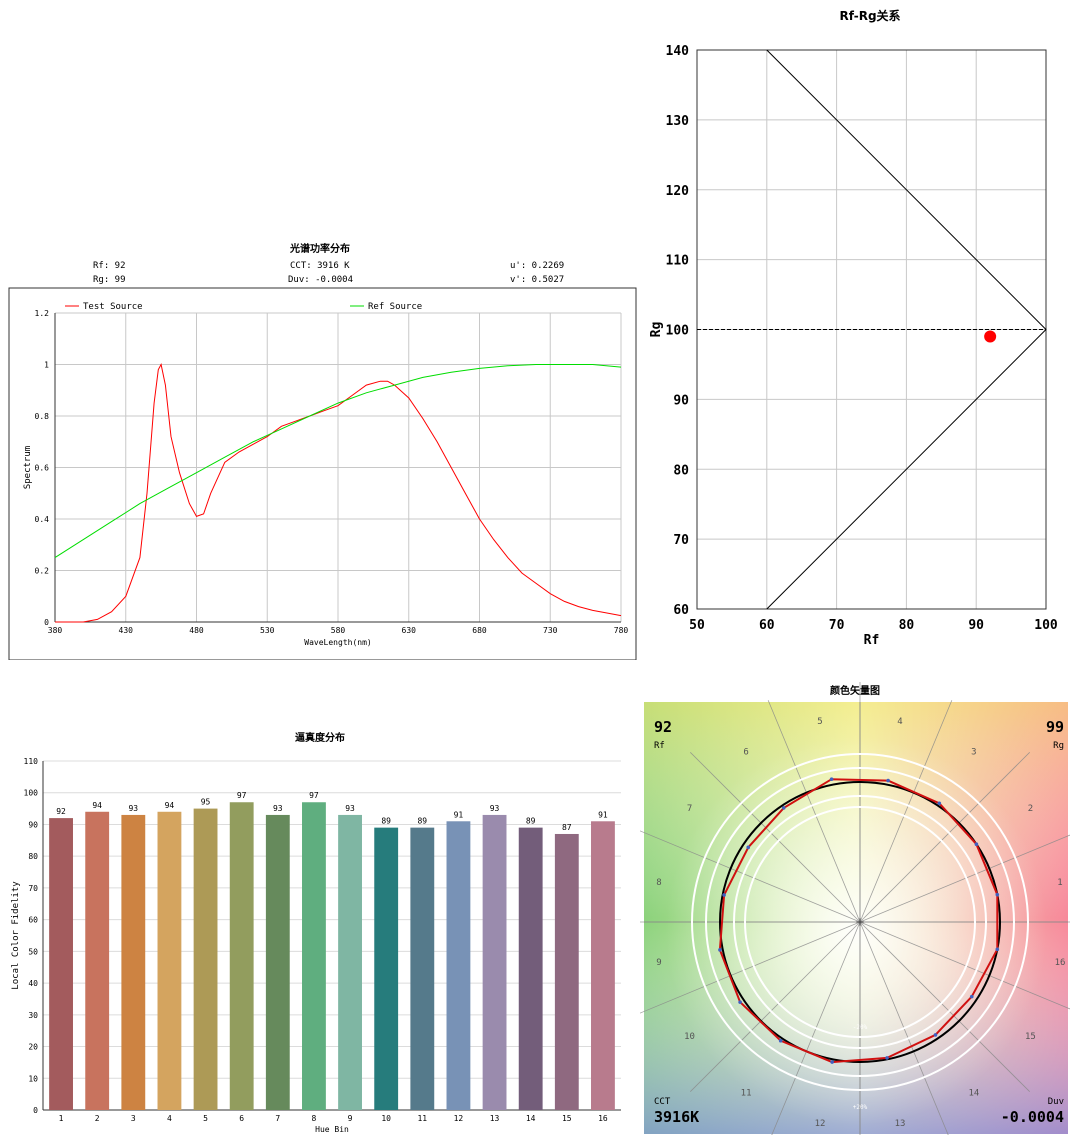 The height and width of the screenshot is (1139, 1070). What do you see at coordinates (676, 1117) in the screenshot?
I see `vector-cct-value: 3916K` at bounding box center [676, 1117].